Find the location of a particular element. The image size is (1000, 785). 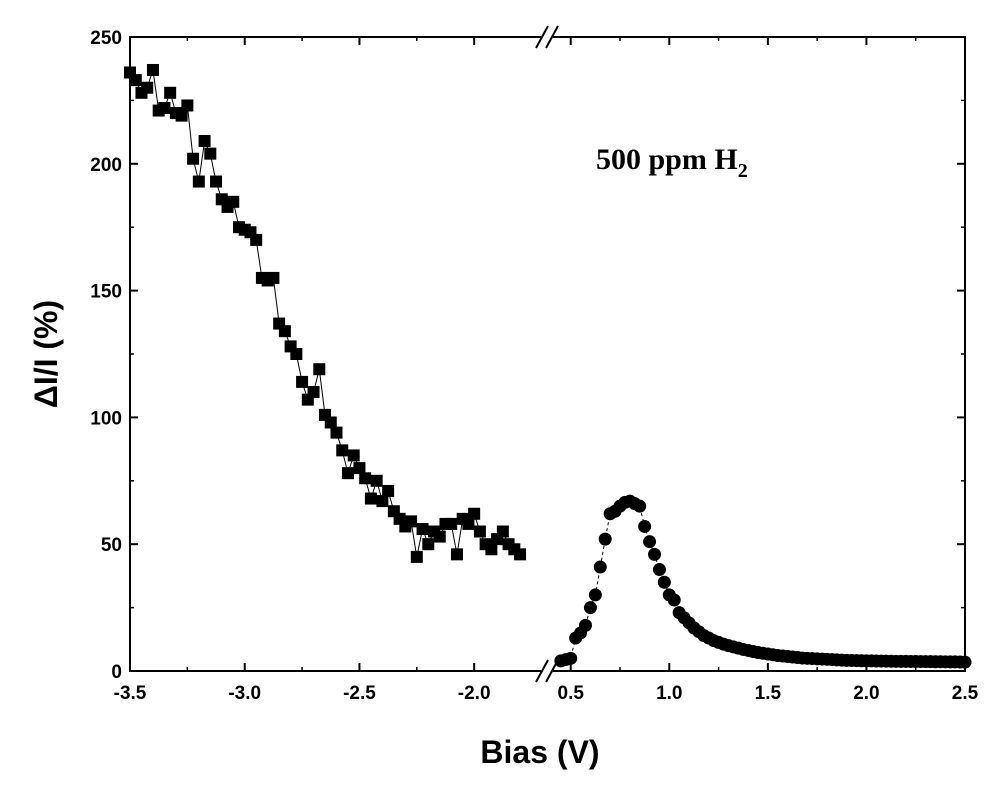

x-tick-label: 0.5 is located at coordinates (571, 693).